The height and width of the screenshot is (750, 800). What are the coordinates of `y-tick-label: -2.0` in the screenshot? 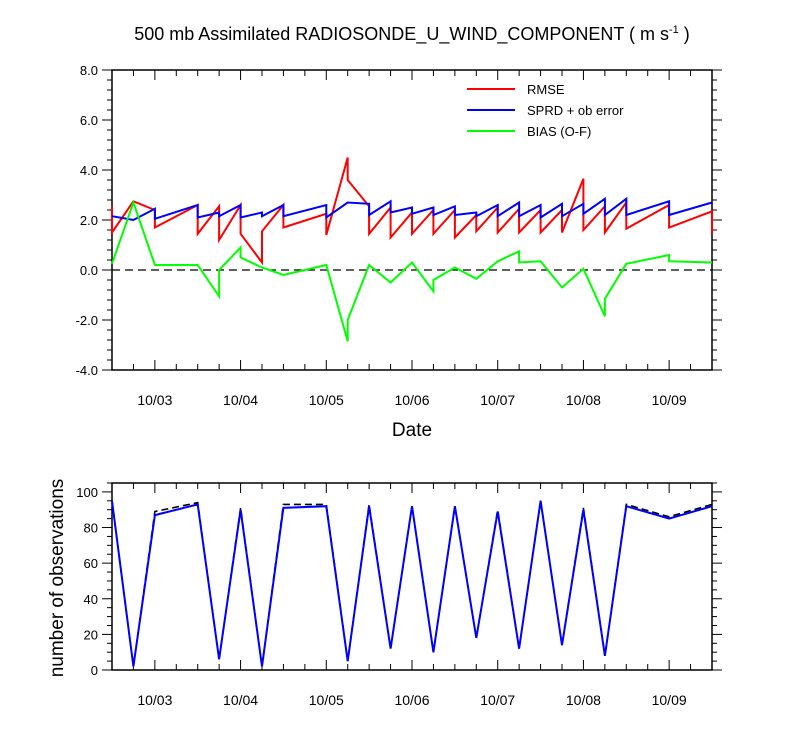 It's located at (87, 320).